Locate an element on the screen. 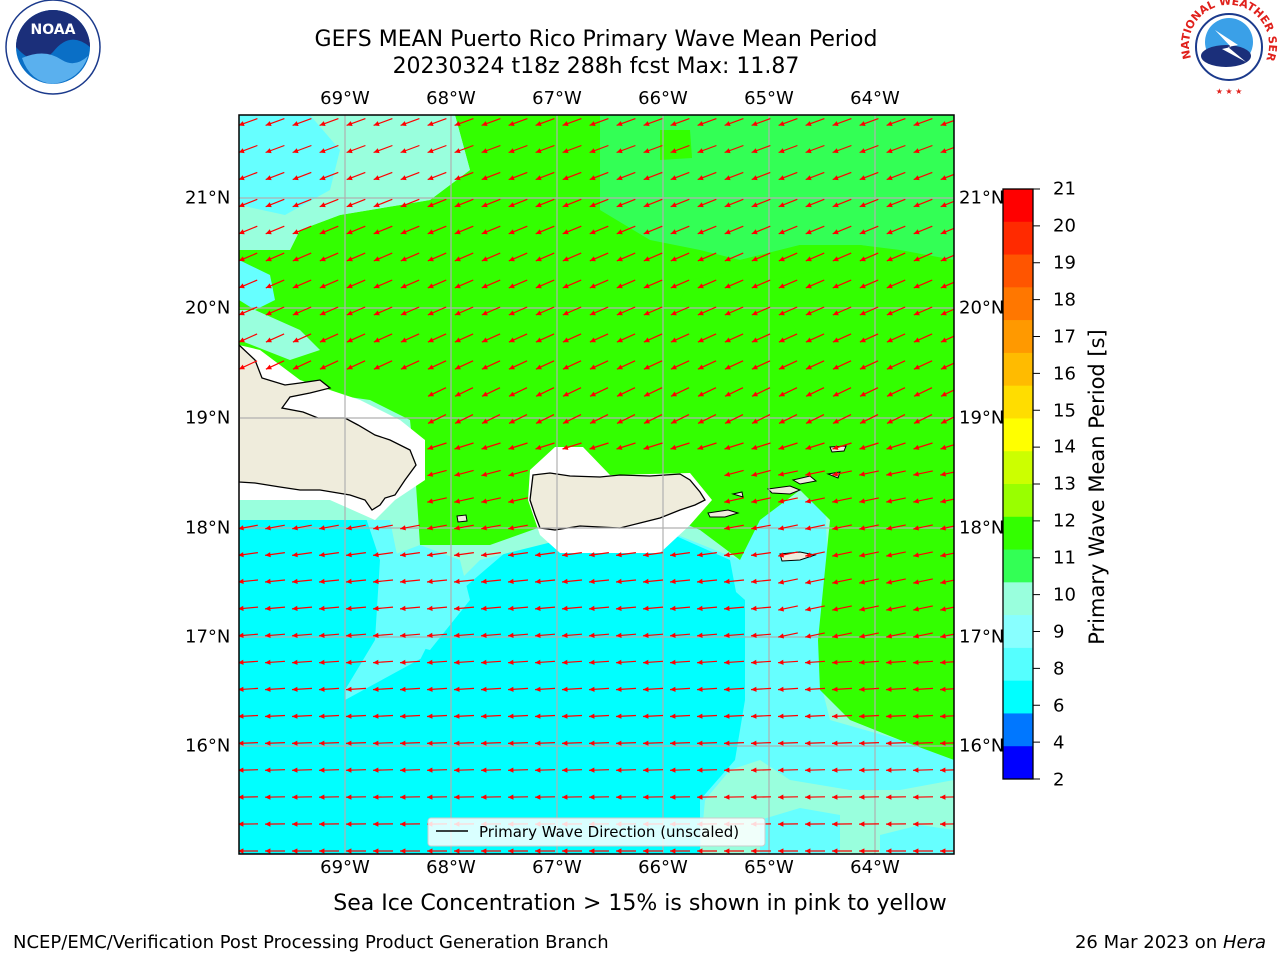  colorbar-tick: 16 is located at coordinates (1064, 374).